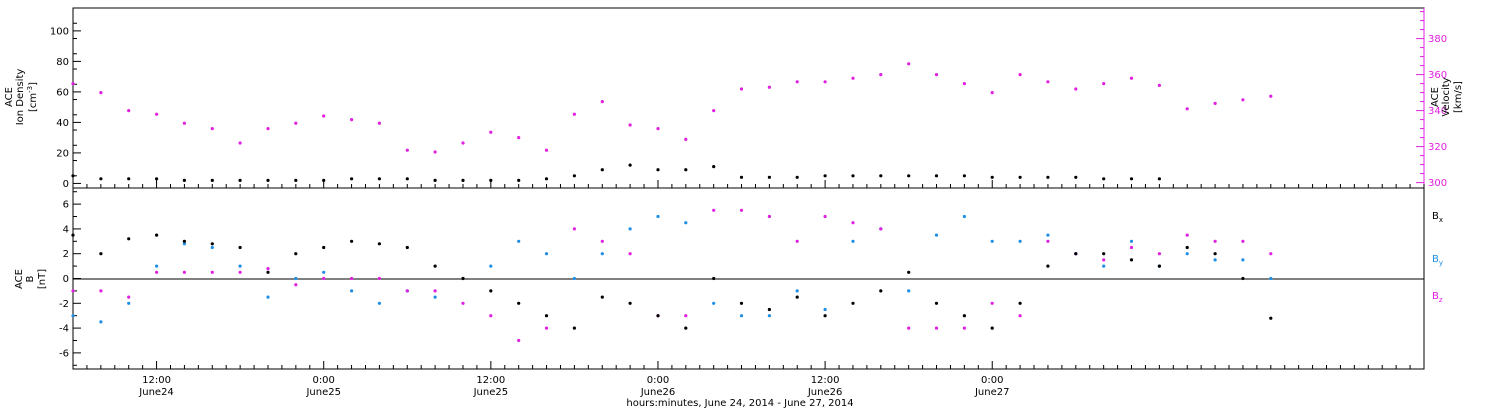 The width and height of the screenshot is (1500, 414). Describe the element at coordinates (1437, 111) in the screenshot. I see `y2-tick-label: 340` at that location.